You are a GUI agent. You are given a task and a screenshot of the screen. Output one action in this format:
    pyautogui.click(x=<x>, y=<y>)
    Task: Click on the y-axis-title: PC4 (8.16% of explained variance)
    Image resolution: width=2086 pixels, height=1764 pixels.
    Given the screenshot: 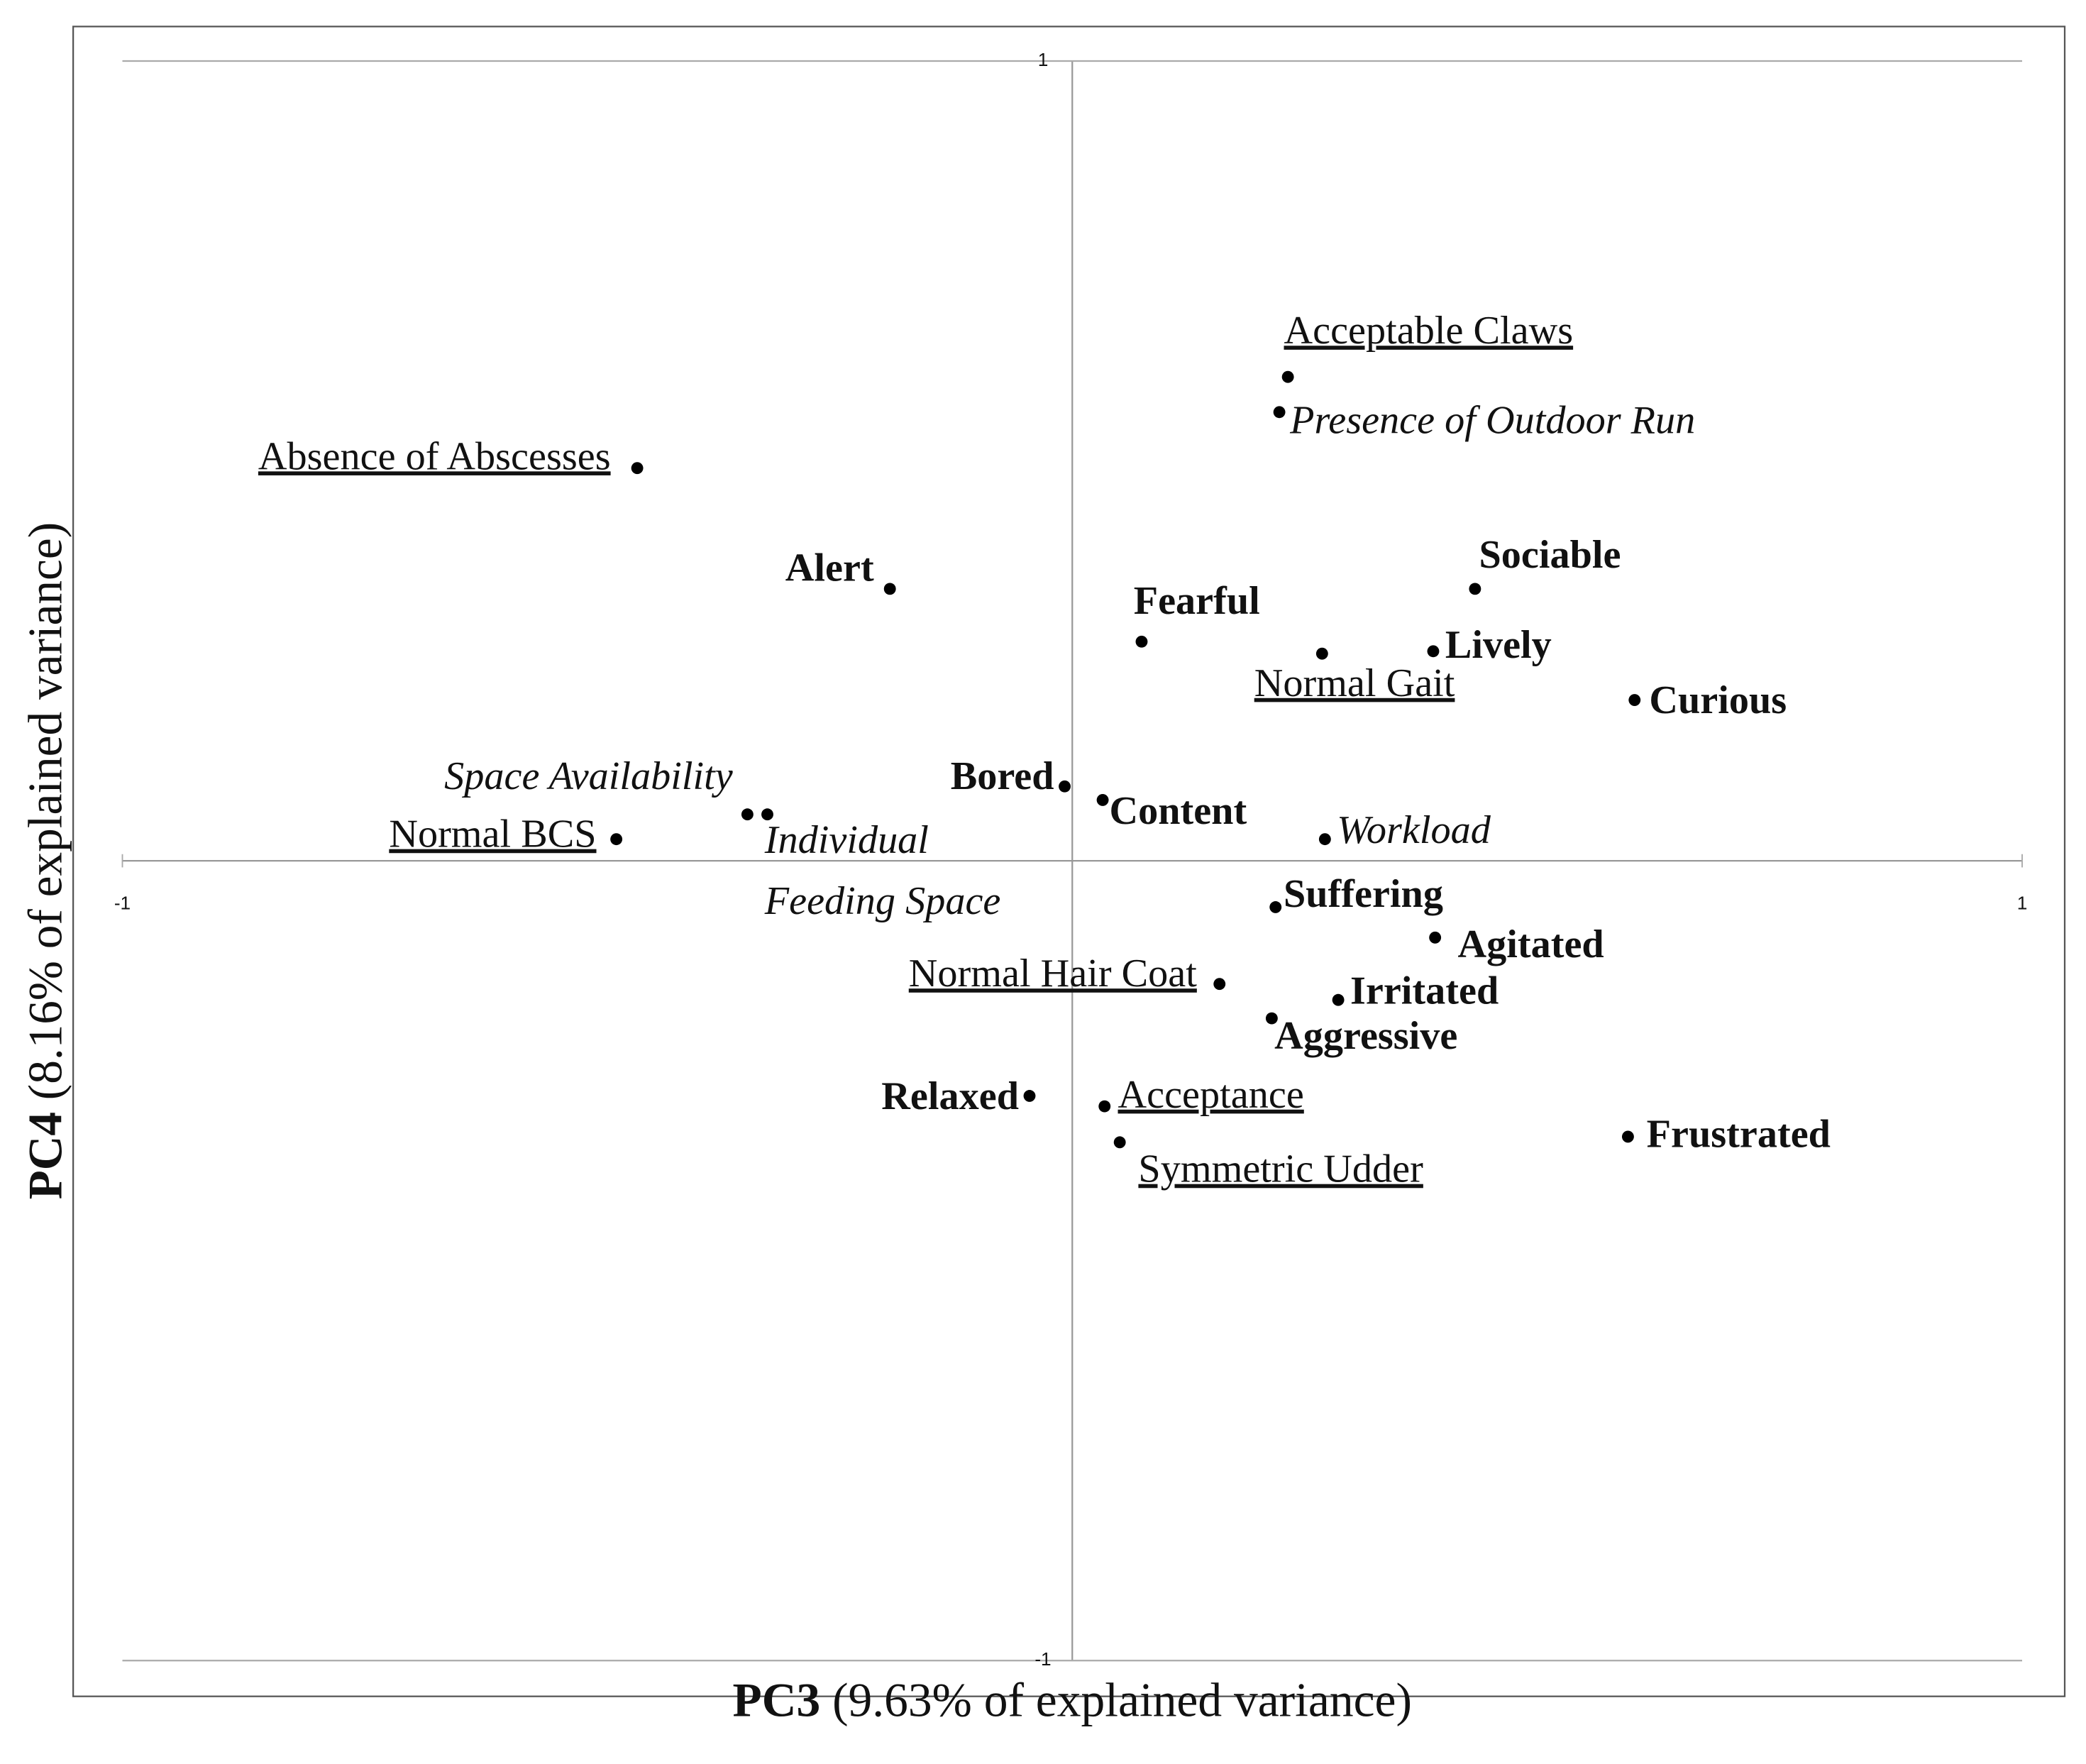 What is the action you would take?
    pyautogui.click(x=45, y=860)
    